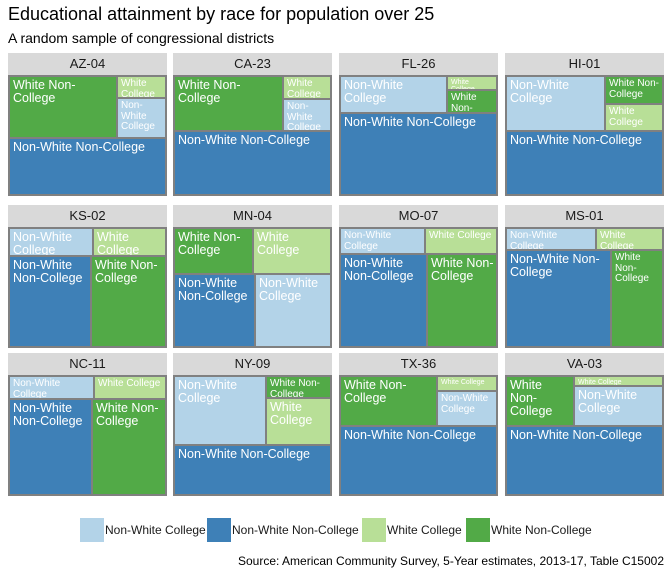 This screenshot has height=576, width=672. Describe the element at coordinates (424, 530) in the screenshot. I see `legend-label: White College` at that location.